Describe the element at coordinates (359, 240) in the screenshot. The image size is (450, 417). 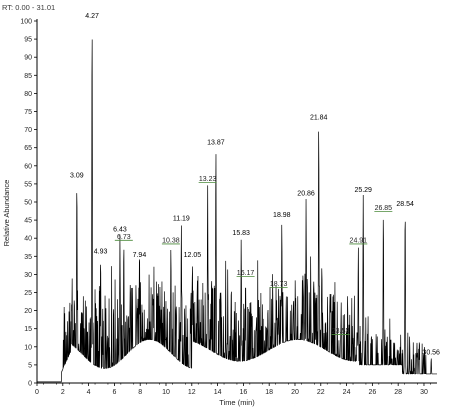
I see `peak-label: 24.91` at that location.